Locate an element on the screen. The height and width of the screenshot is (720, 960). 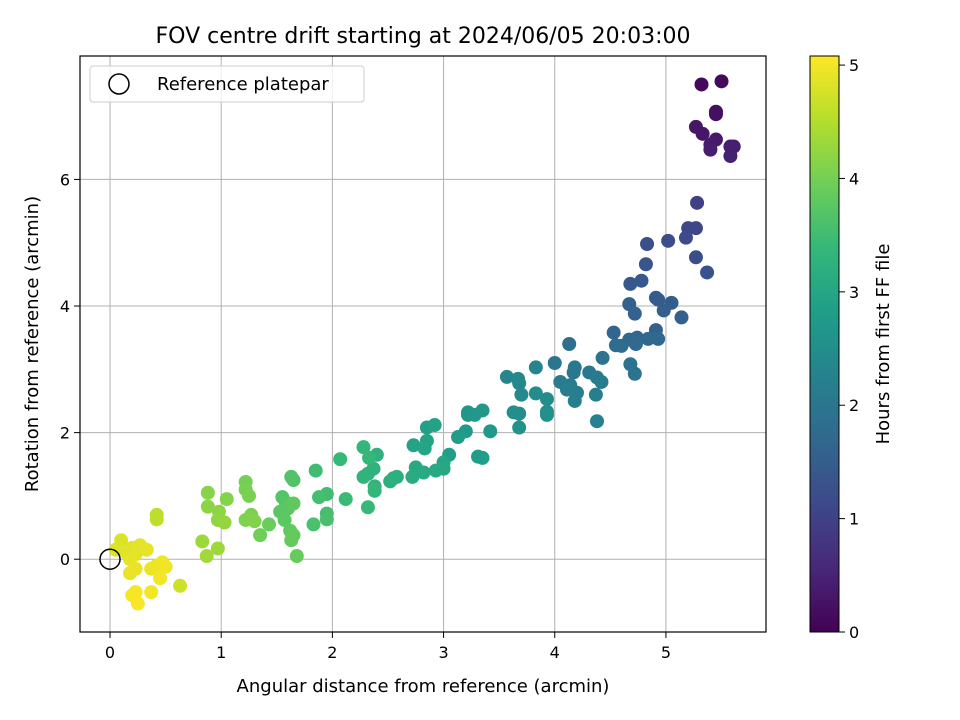
x-tick-label: 2 is located at coordinates (332, 652).